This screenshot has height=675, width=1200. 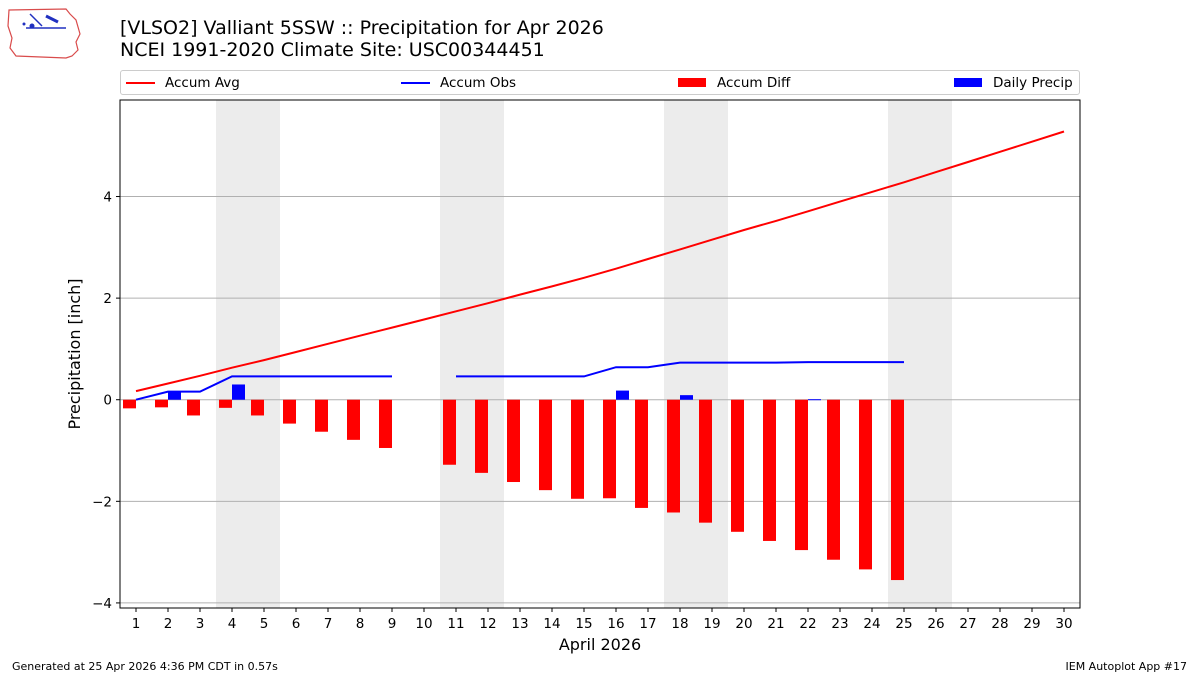 What do you see at coordinates (1063, 624) in the screenshot?
I see `x-tick-label: 30` at bounding box center [1063, 624].